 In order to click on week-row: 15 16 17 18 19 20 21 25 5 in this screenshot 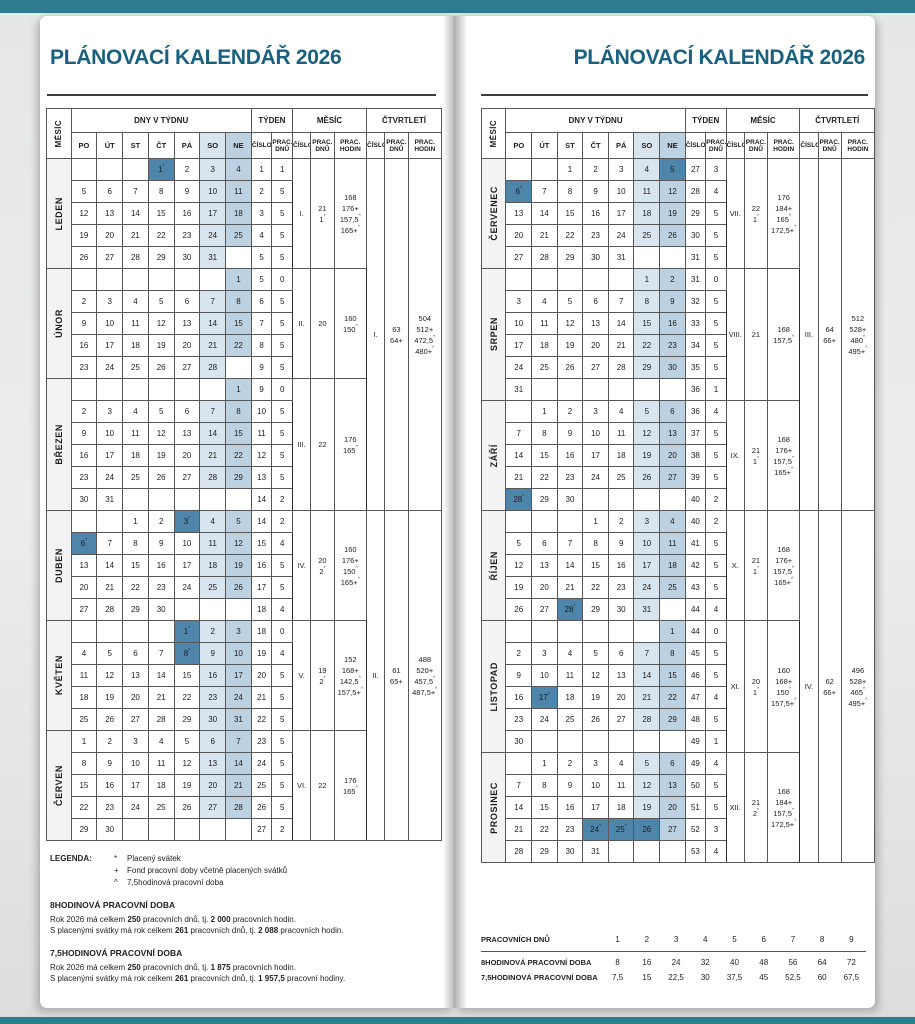, I will do `click(244, 785)`.